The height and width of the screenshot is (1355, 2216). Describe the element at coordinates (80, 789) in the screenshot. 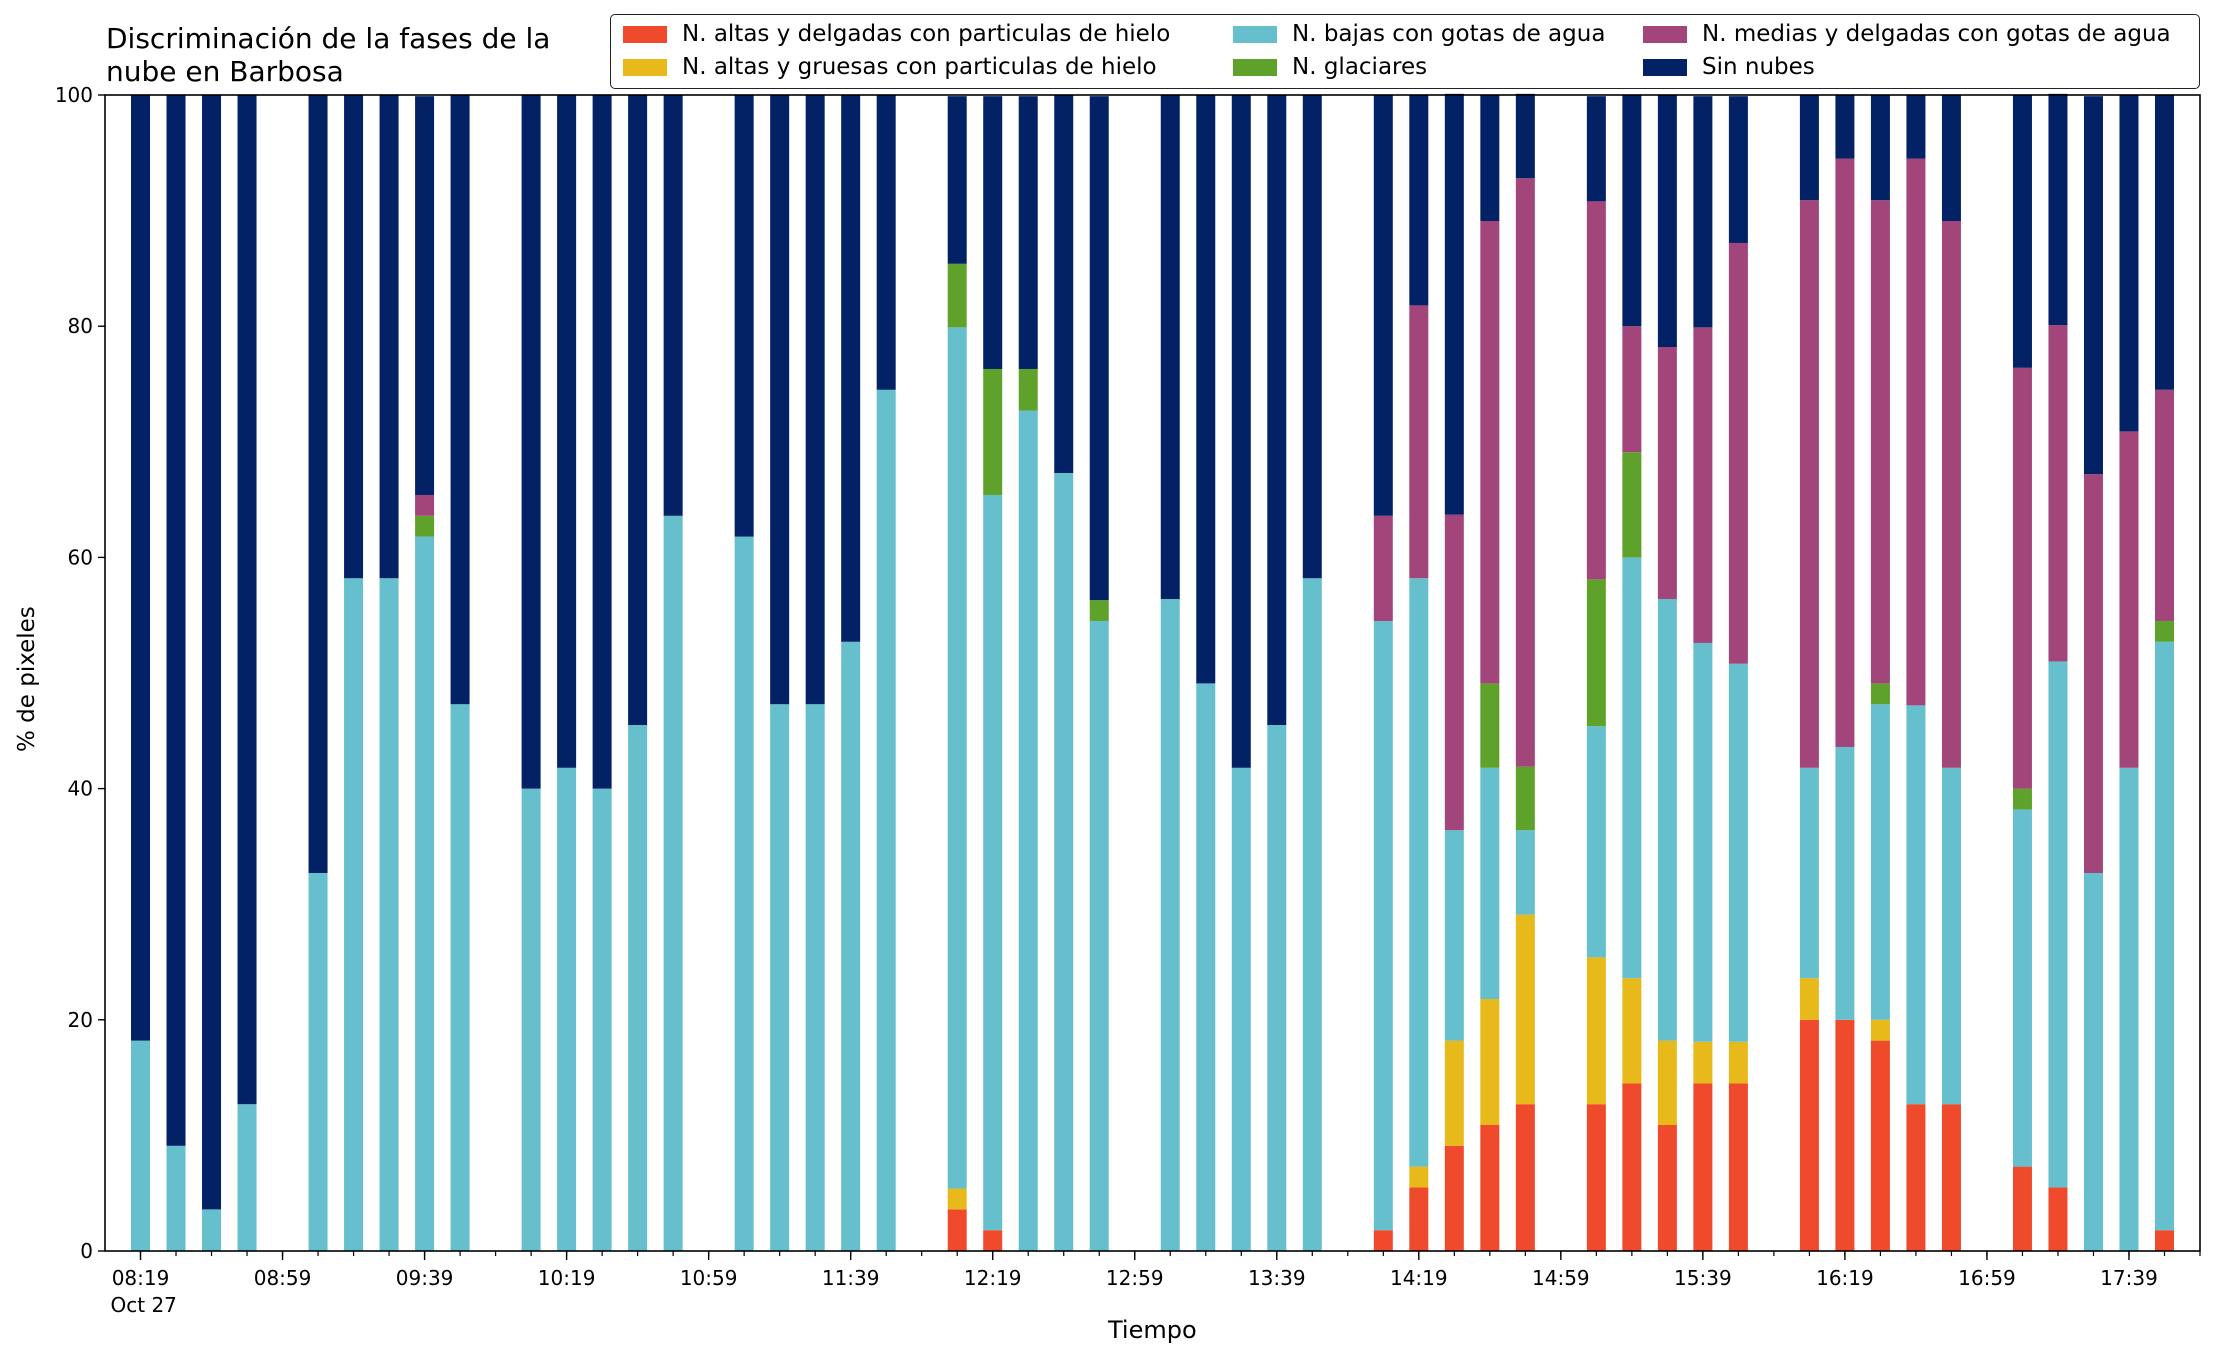

I see `y-tick-label: 40` at that location.